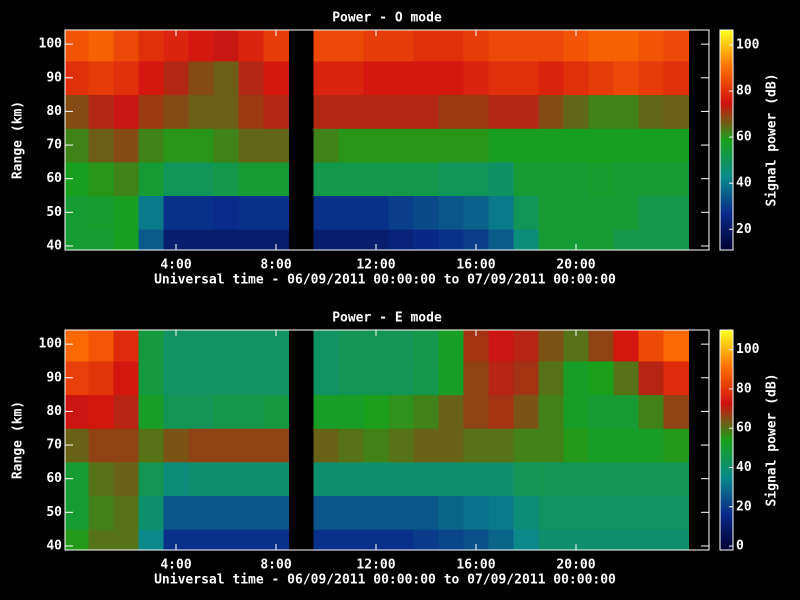 This screenshot has height=600, width=800. What do you see at coordinates (54, 512) in the screenshot?
I see `y-tick-label: 50` at bounding box center [54, 512].